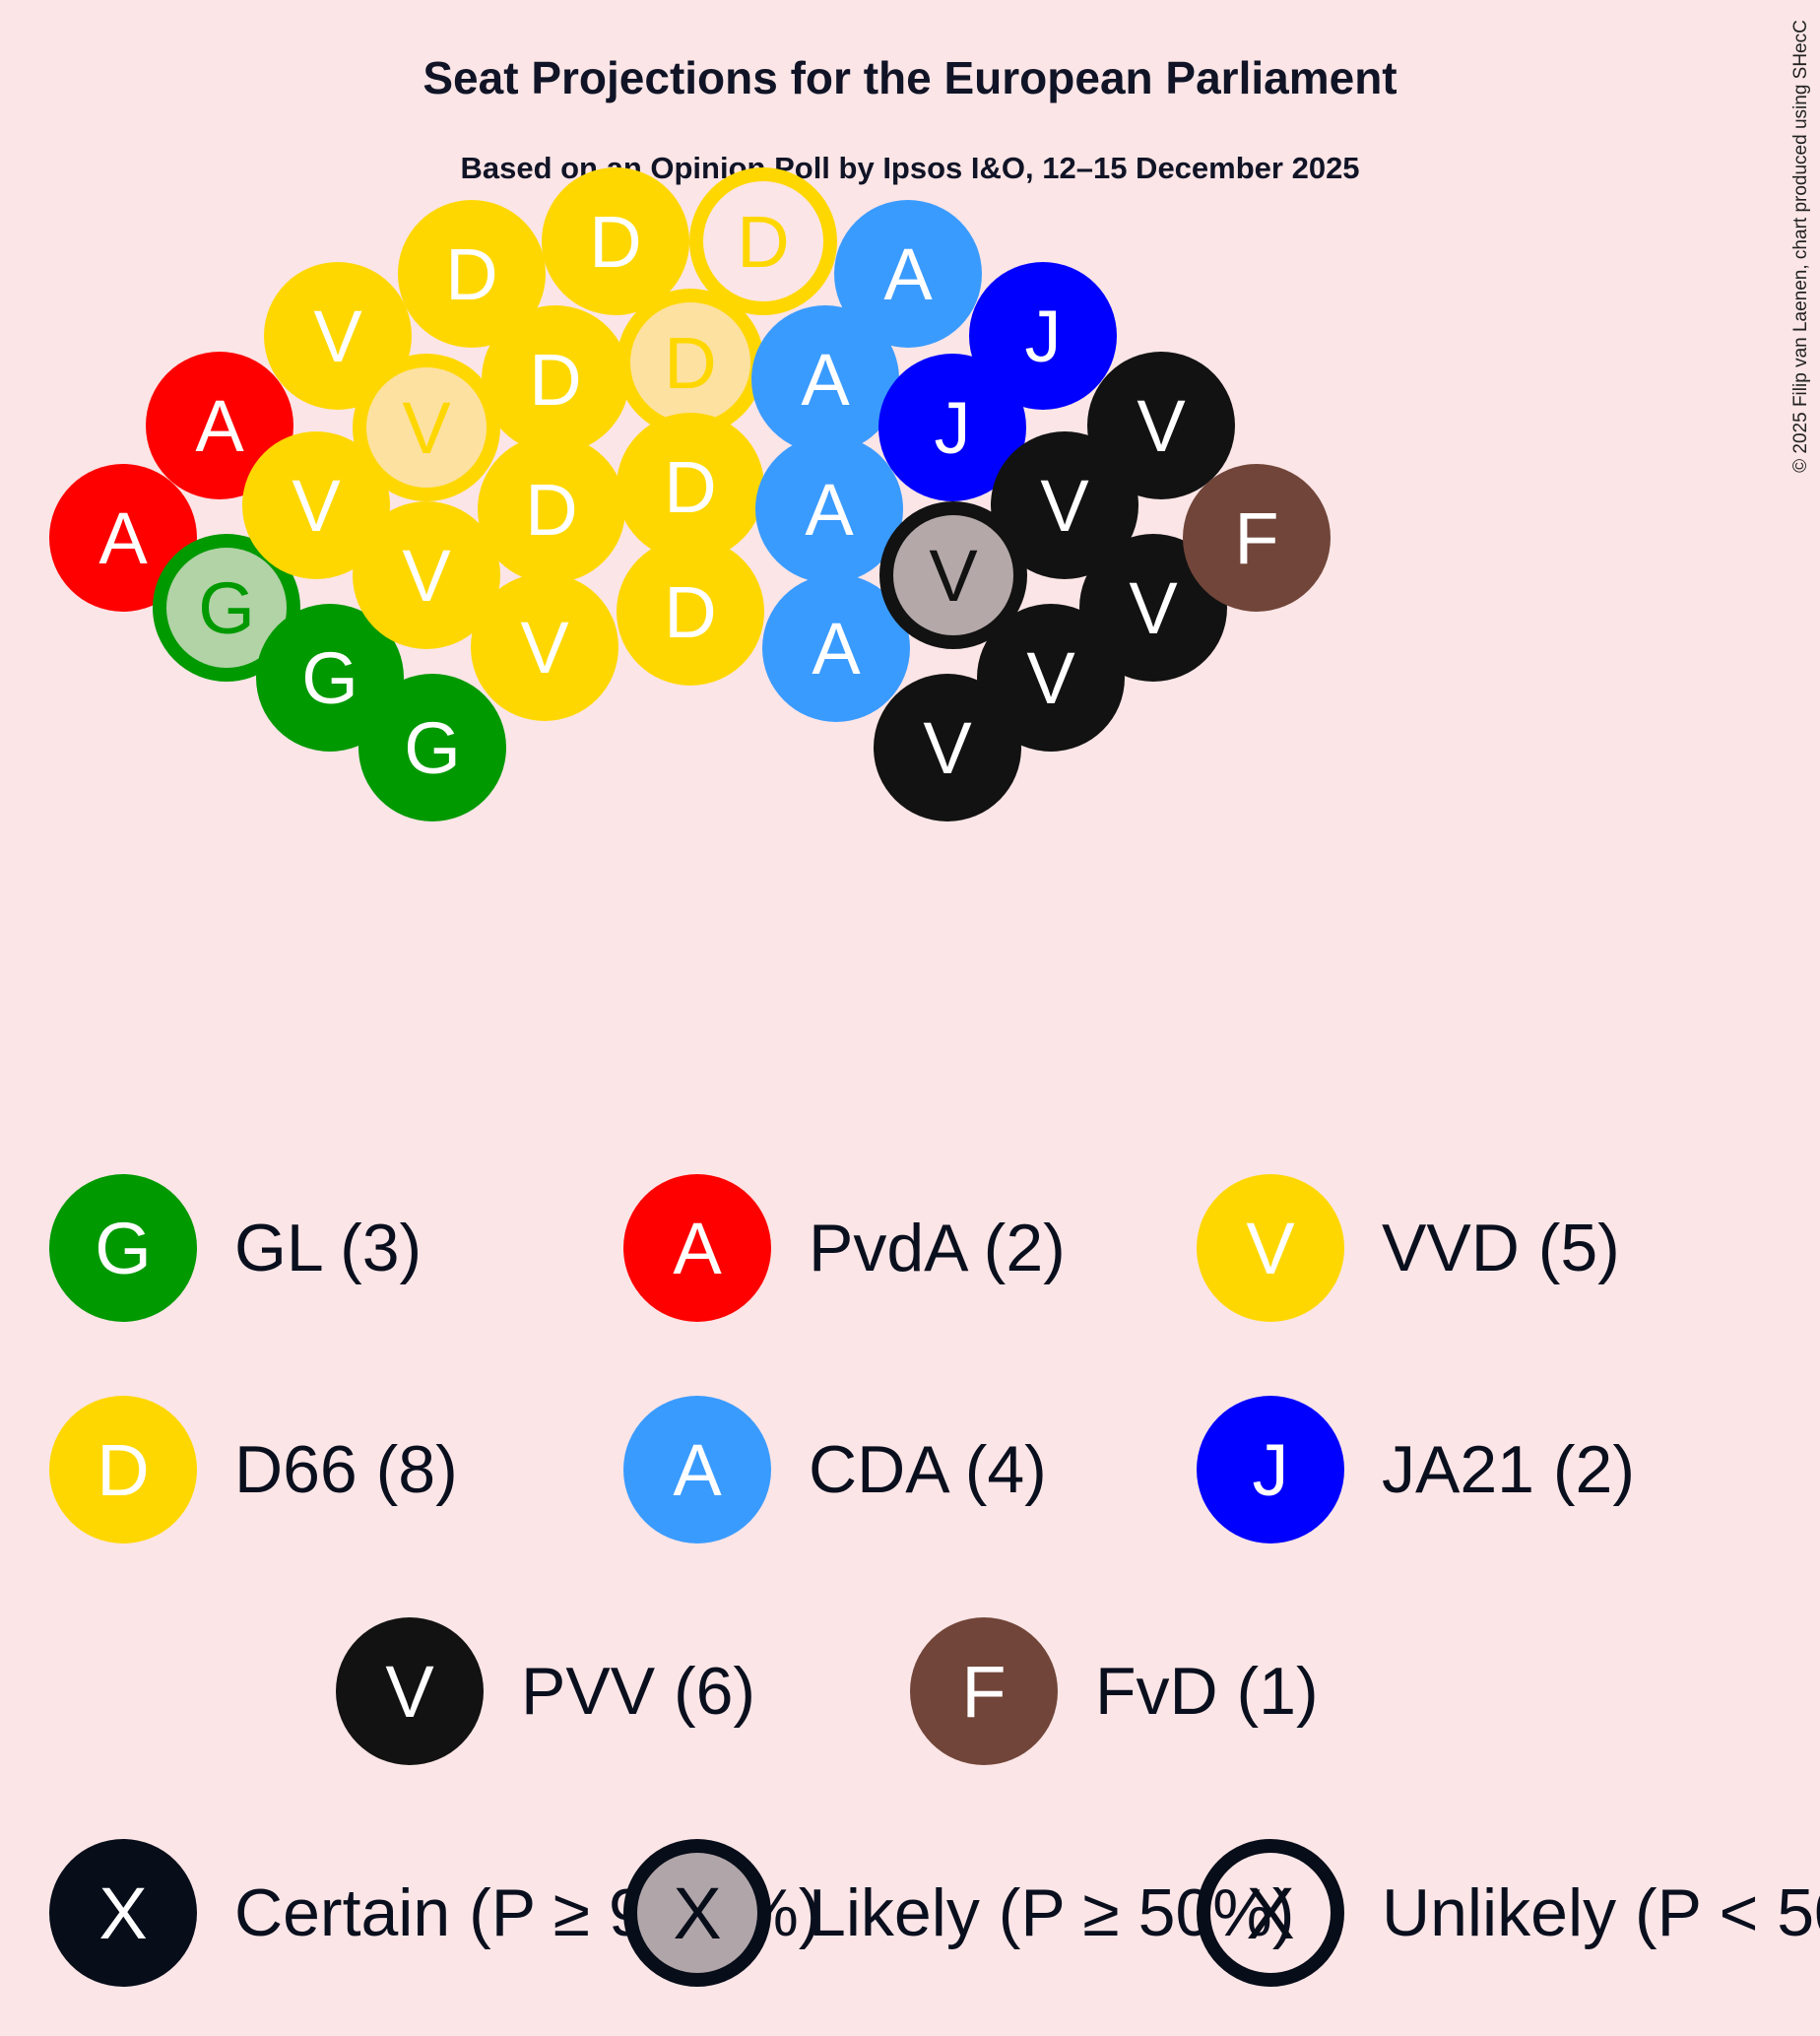  I want to click on legend-label: JA21 (2), so click(1508, 1469).